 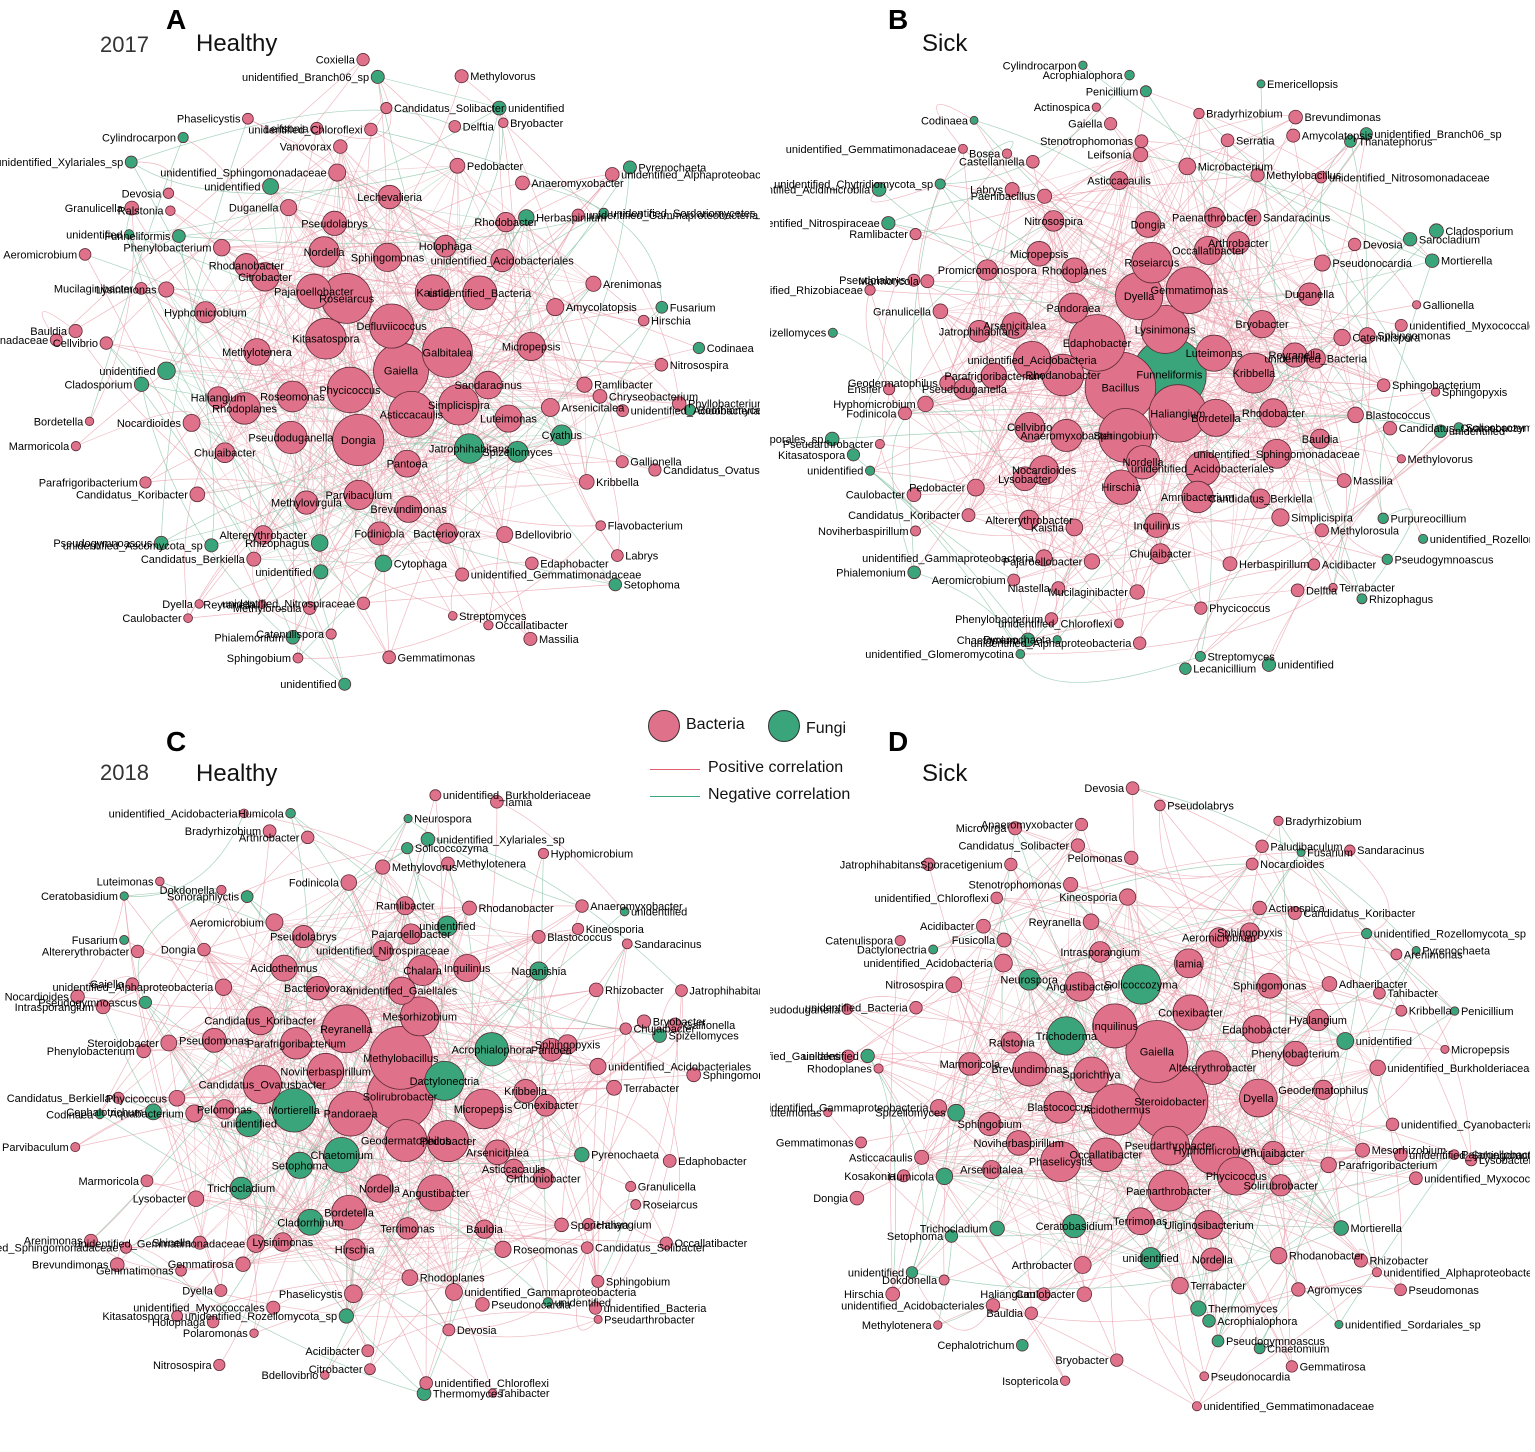 What do you see at coordinates (815, 1143) in the screenshot?
I see `node-label: Gemmatimonas` at bounding box center [815, 1143].